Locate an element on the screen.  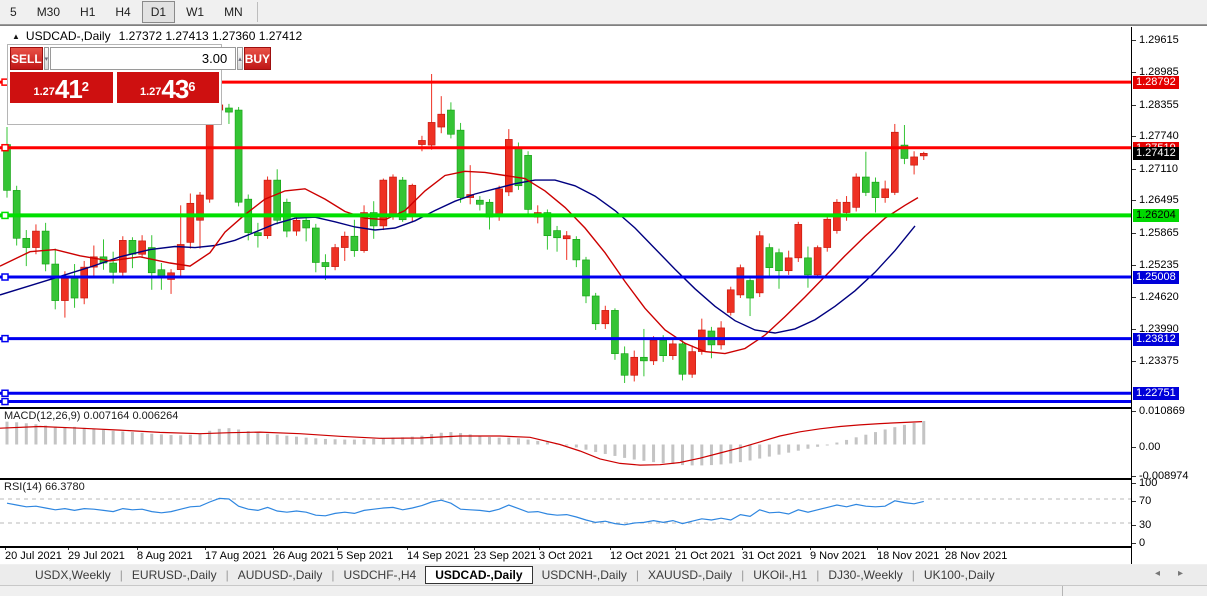
collapse-triangle-icon: ▲ is located at coordinates (16, 36).